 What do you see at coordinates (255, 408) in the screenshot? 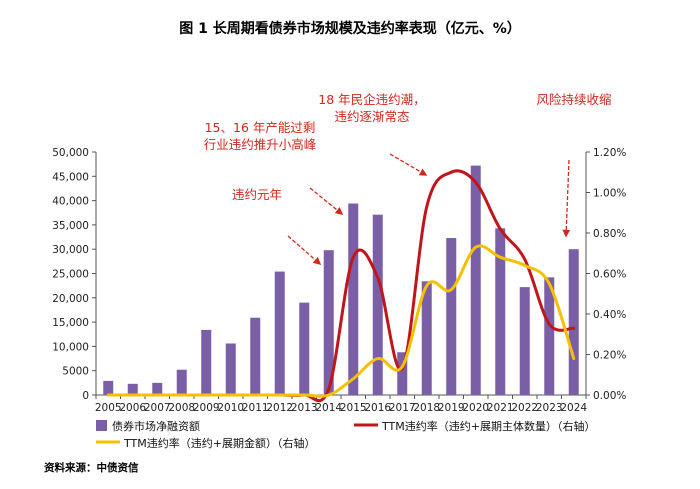
I see `x-axis-tick-label: 2011` at bounding box center [255, 408].